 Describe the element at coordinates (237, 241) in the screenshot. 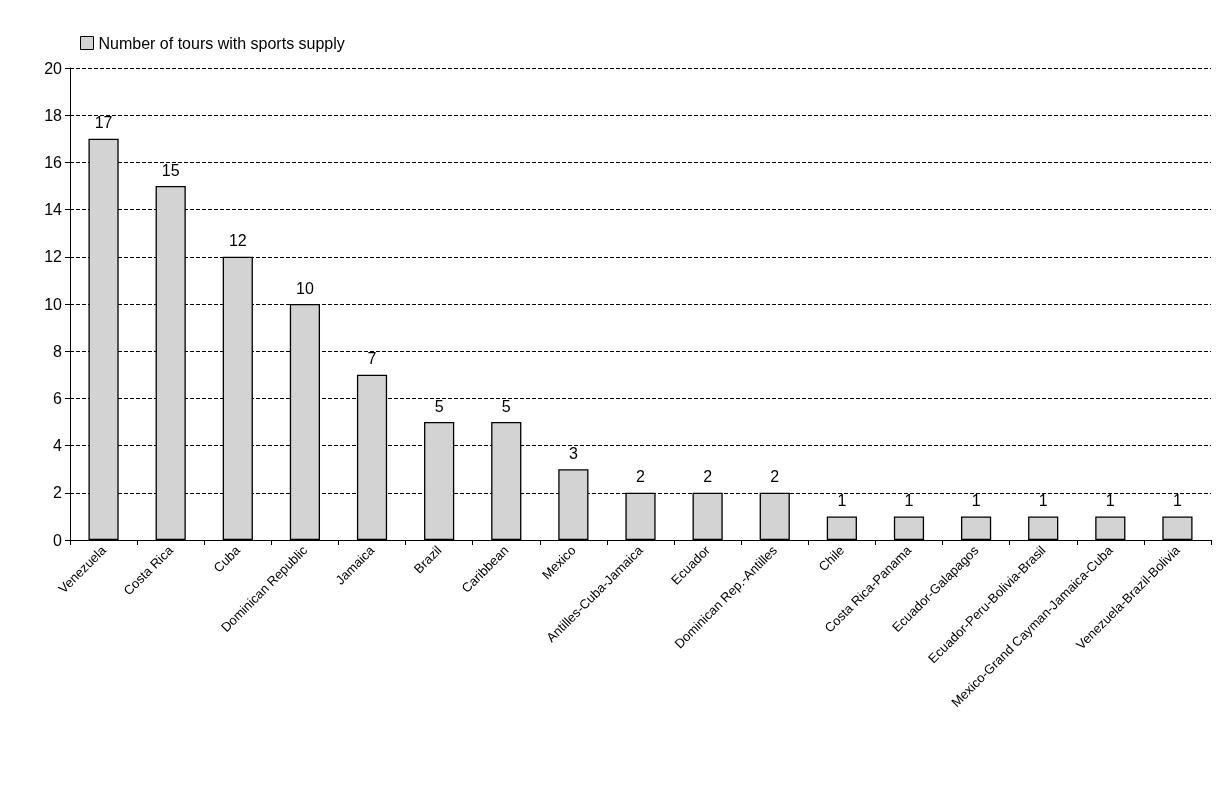

I see `data-label: 12` at that location.